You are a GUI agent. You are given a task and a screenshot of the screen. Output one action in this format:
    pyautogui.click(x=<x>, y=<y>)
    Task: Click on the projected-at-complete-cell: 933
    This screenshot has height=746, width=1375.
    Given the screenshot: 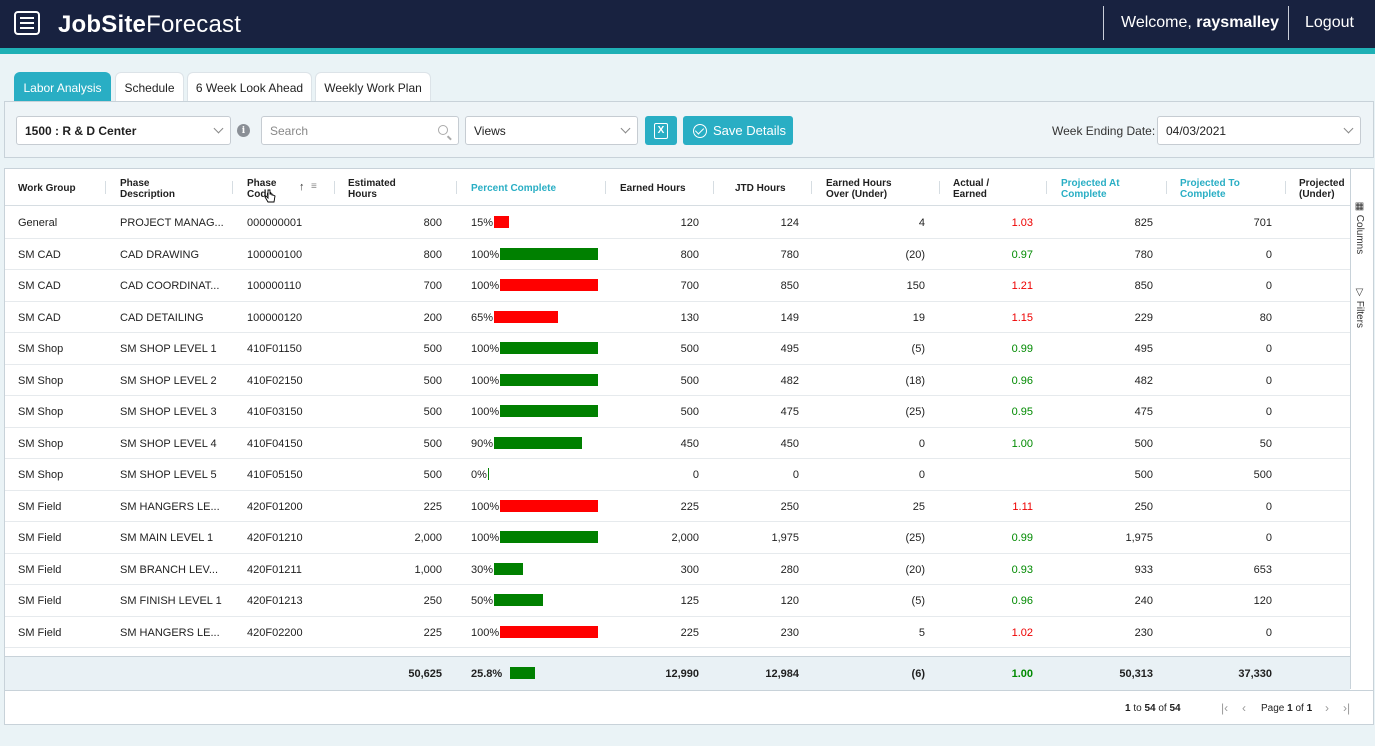 What is the action you would take?
    pyautogui.click(x=1143, y=569)
    